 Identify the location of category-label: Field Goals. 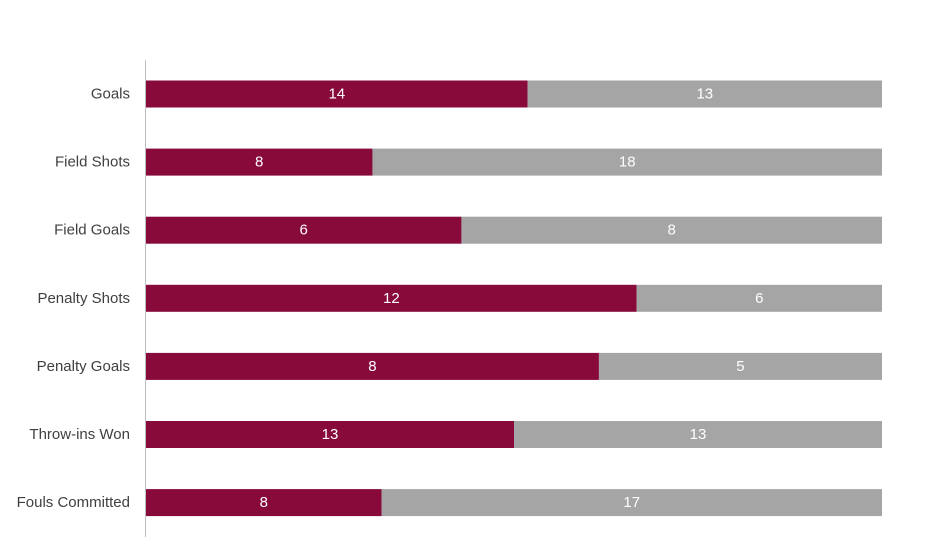
(92, 230).